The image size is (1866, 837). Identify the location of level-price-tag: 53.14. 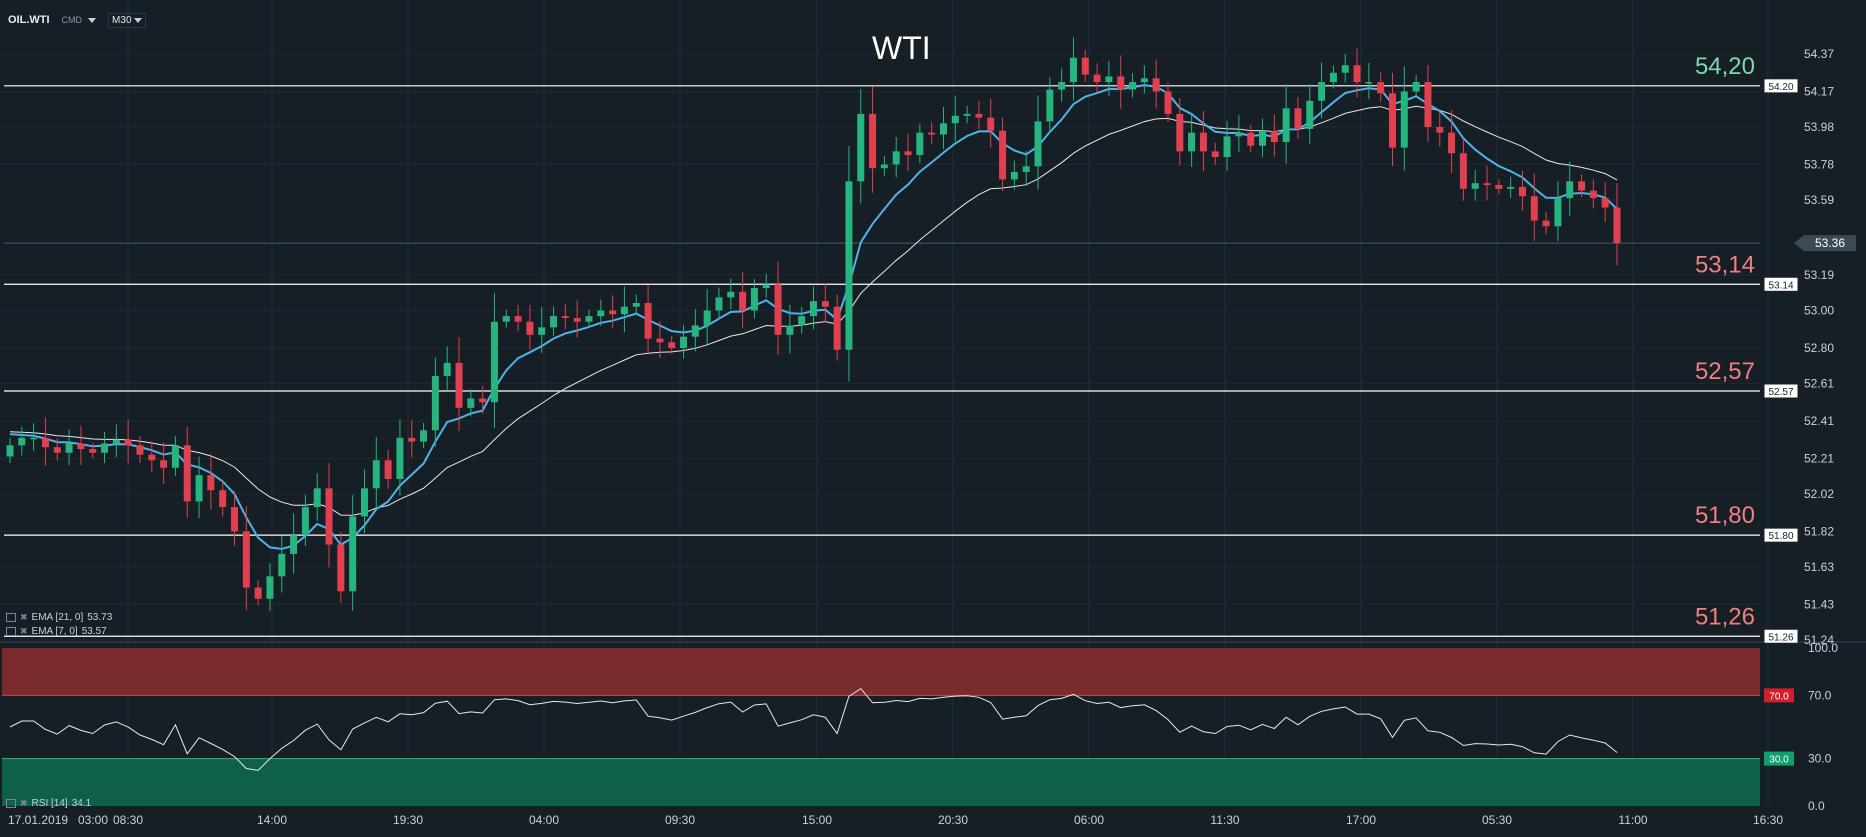
(1781, 284).